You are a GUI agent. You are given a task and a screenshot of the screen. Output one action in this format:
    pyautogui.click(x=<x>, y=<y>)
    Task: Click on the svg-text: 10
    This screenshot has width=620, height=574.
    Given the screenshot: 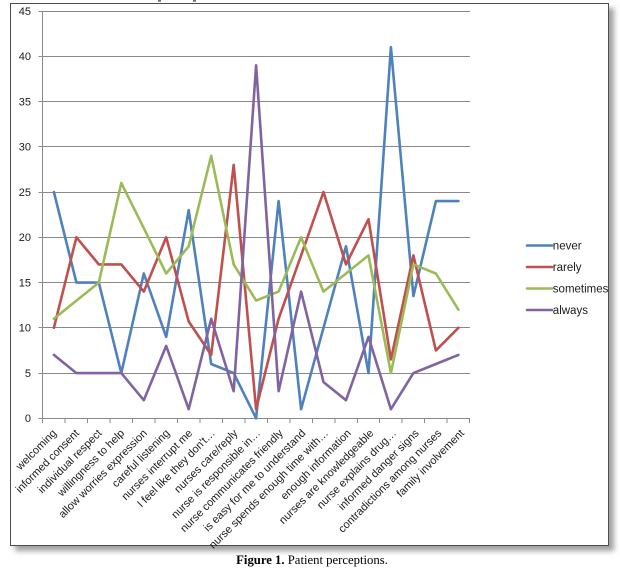 What is the action you would take?
    pyautogui.click(x=25, y=329)
    